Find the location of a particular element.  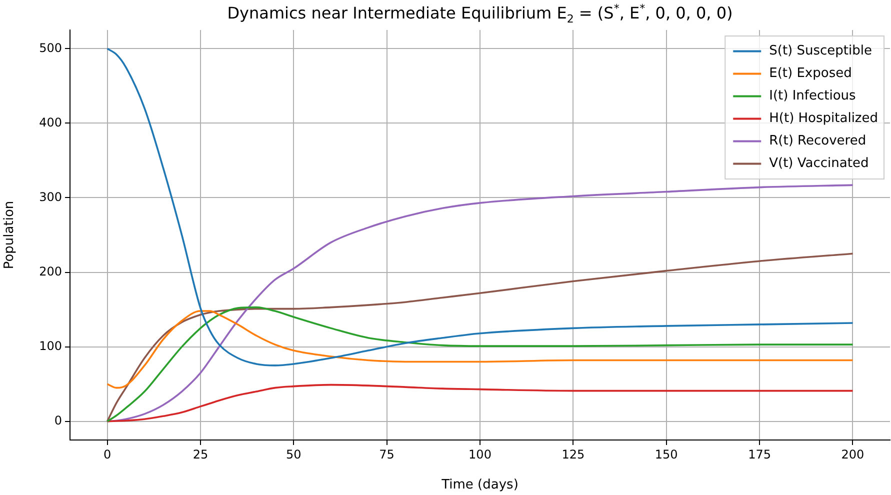

x-axis-title: Time (days) is located at coordinates (479, 485).